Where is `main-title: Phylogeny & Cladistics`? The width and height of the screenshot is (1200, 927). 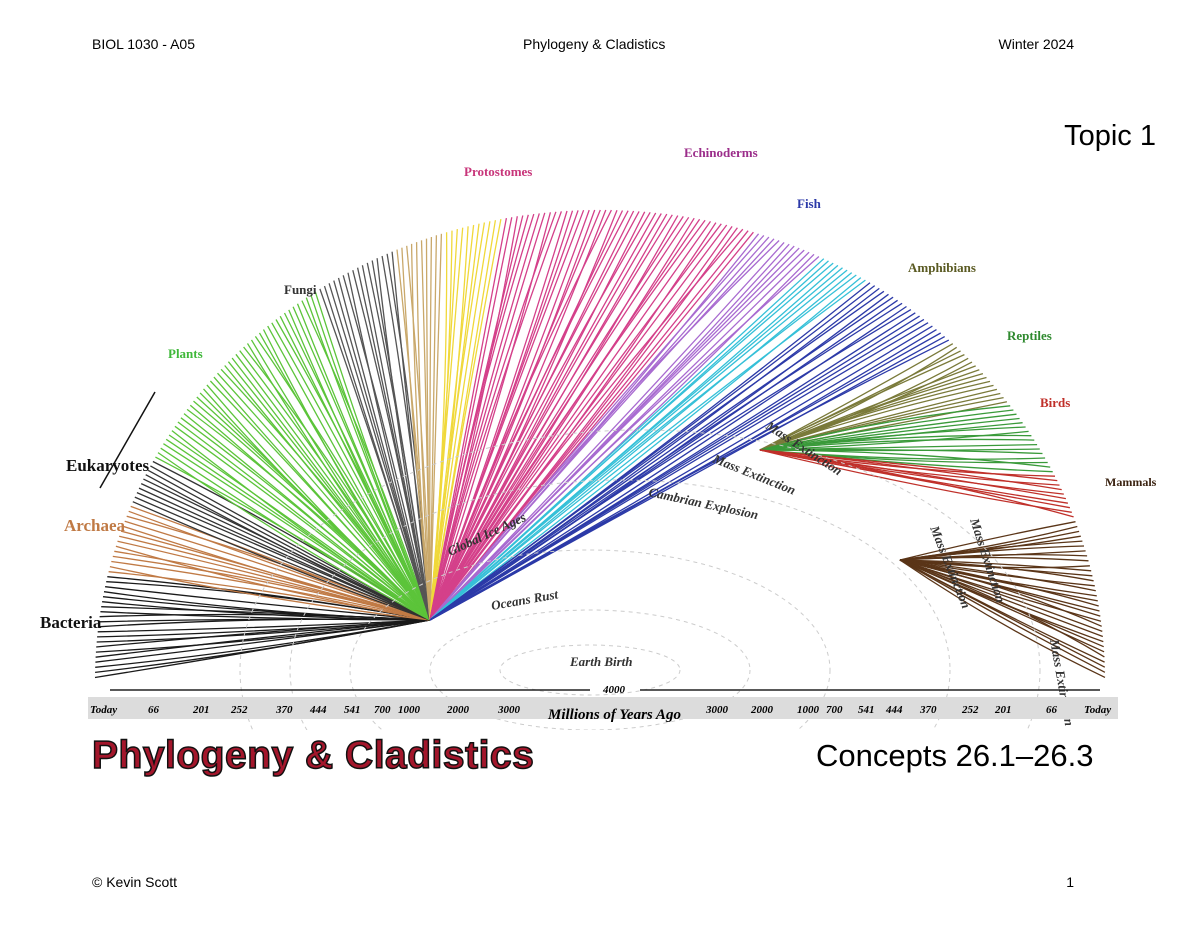 main-title: Phylogeny & Cladistics is located at coordinates (313, 756).